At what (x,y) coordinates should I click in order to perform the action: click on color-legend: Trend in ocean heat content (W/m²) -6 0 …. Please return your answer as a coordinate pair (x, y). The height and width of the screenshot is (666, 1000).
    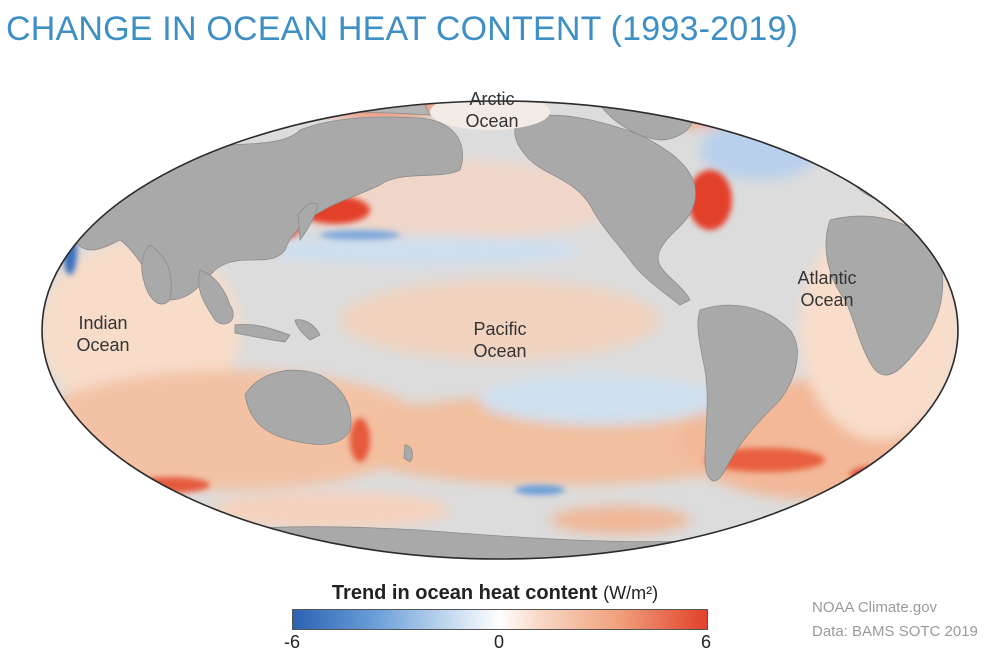
    Looking at the image, I should click on (495, 618).